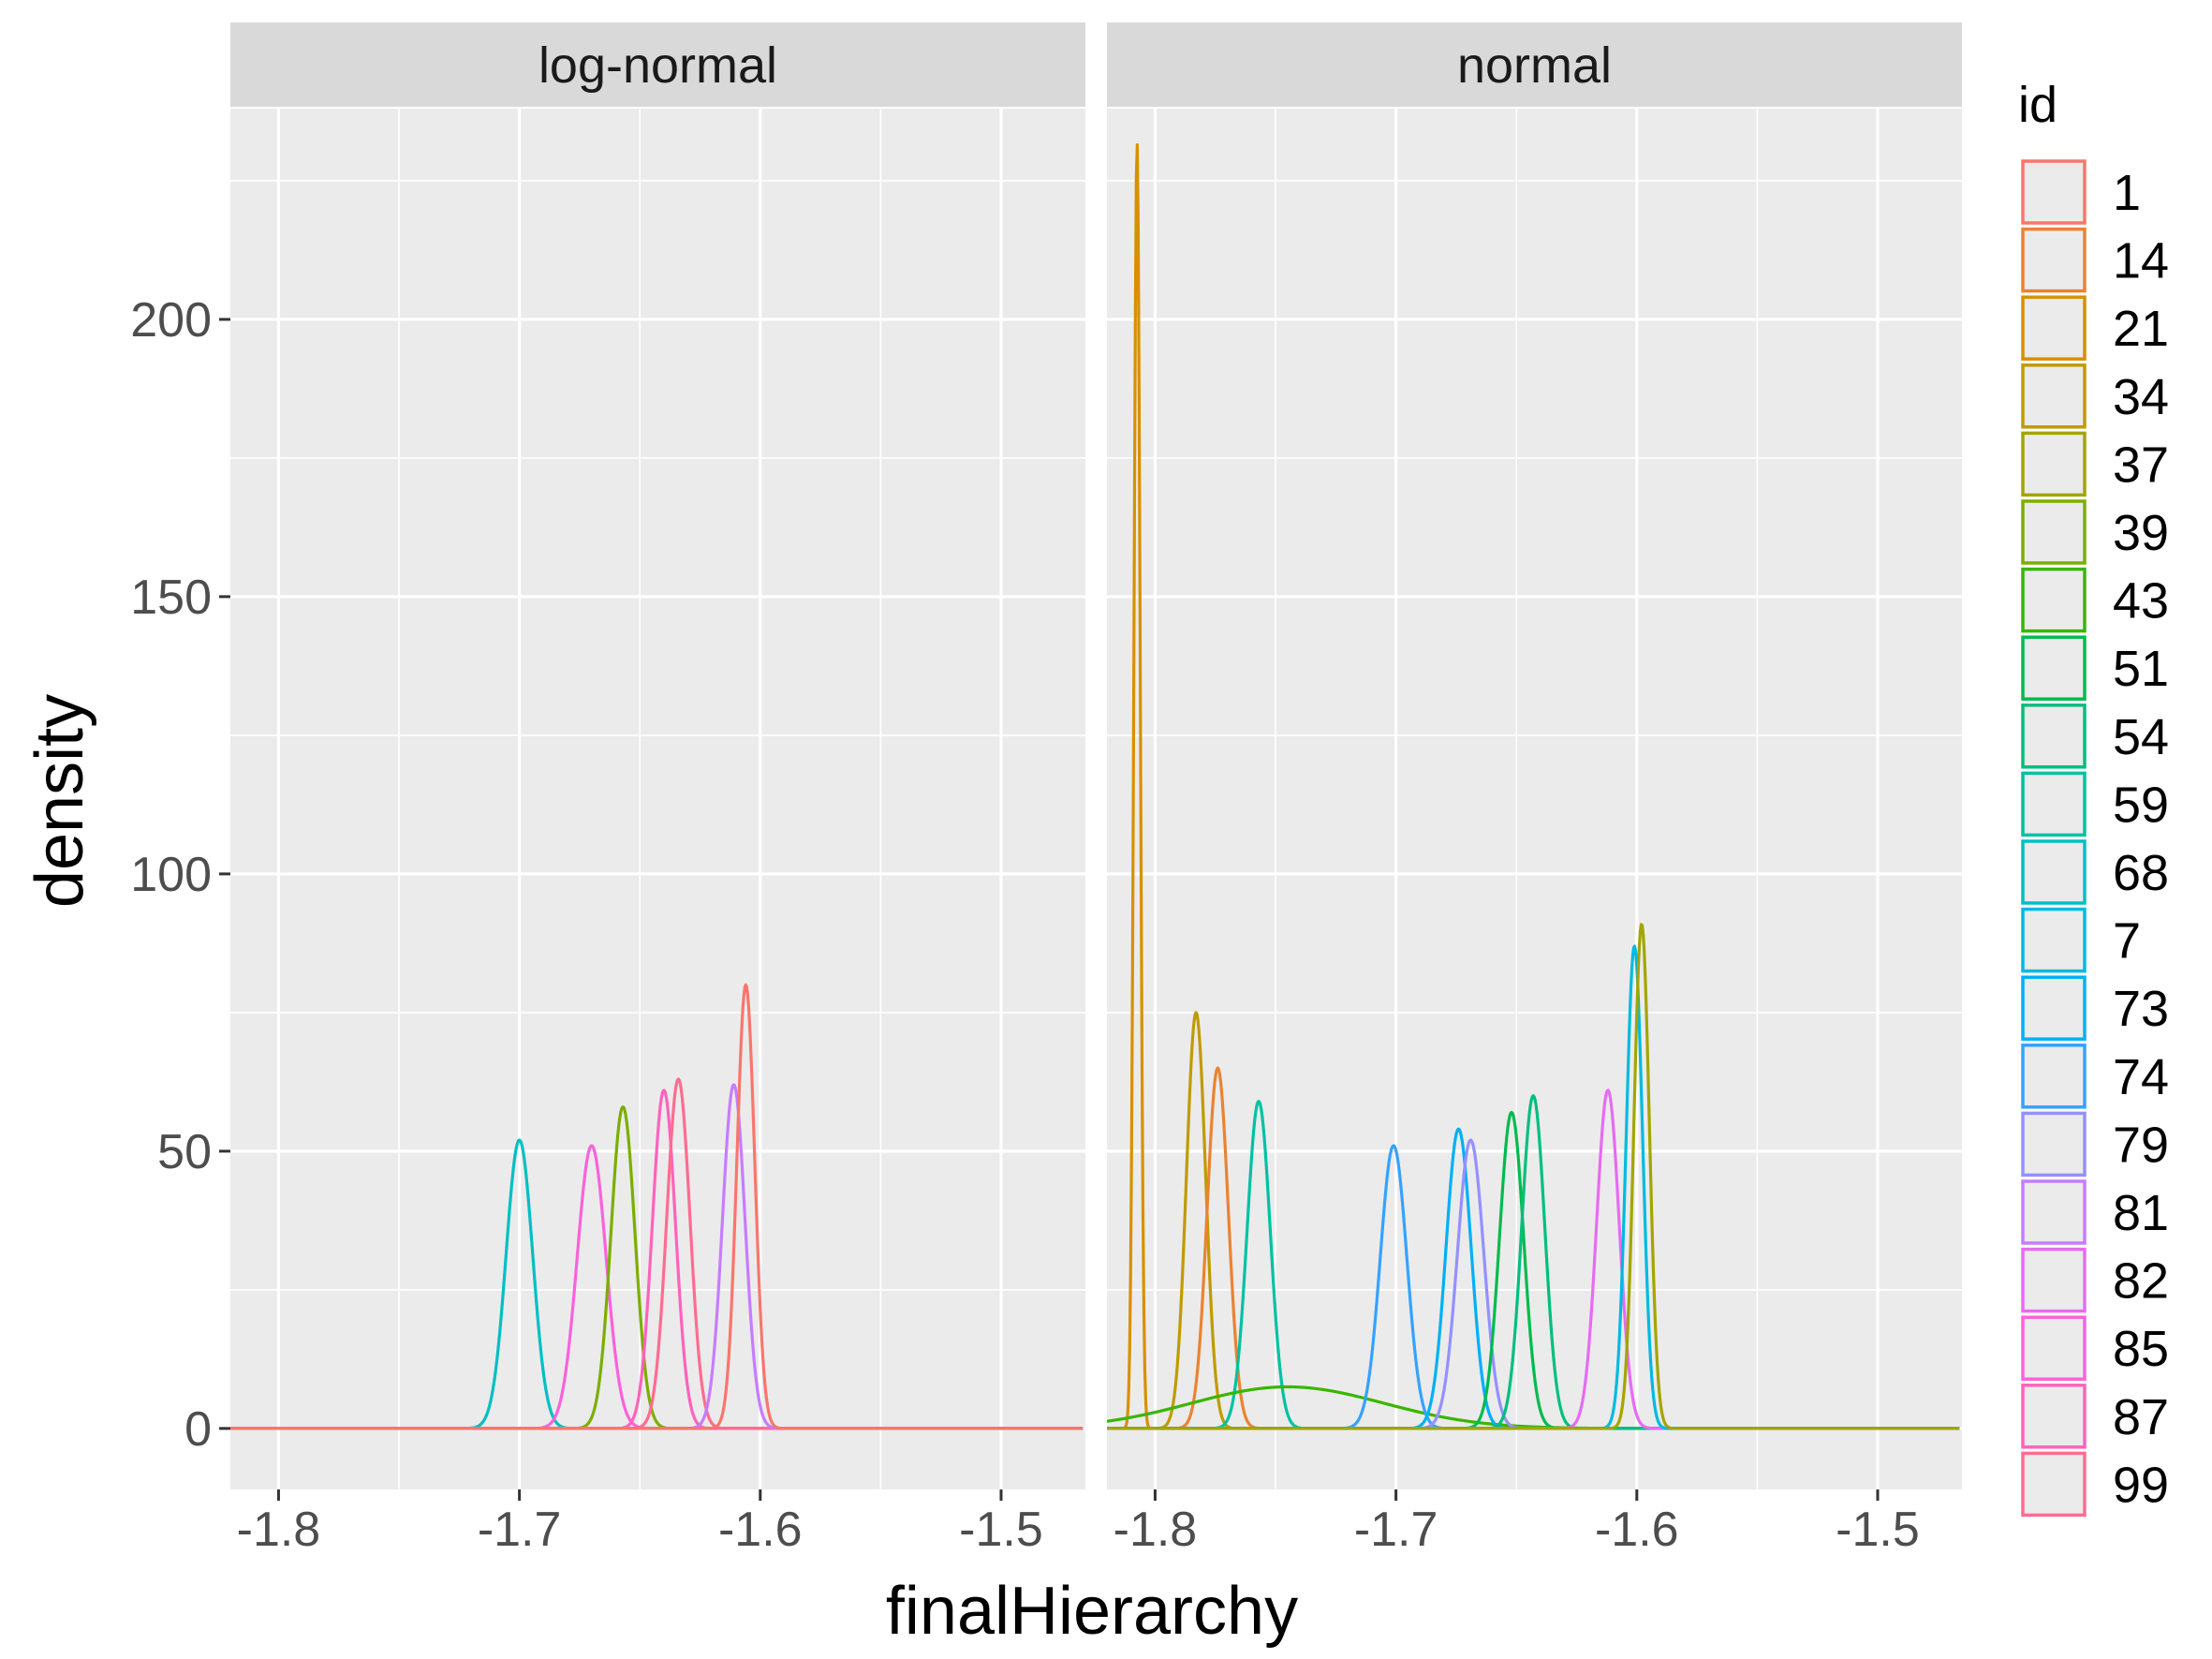 Image resolution: width=2212 pixels, height=1659 pixels. I want to click on legend-label: 79, so click(2141, 1145).